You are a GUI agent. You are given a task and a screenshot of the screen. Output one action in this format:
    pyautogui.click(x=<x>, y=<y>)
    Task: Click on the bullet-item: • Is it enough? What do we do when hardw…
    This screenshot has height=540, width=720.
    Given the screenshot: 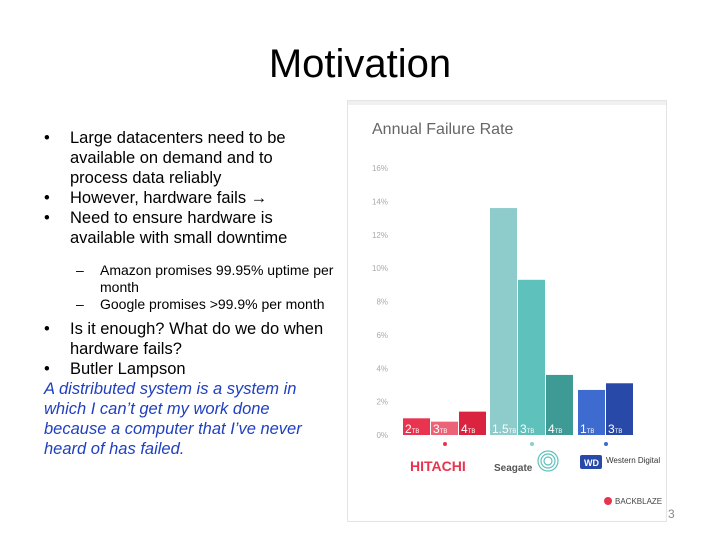 What is the action you would take?
    pyautogui.click(x=189, y=339)
    